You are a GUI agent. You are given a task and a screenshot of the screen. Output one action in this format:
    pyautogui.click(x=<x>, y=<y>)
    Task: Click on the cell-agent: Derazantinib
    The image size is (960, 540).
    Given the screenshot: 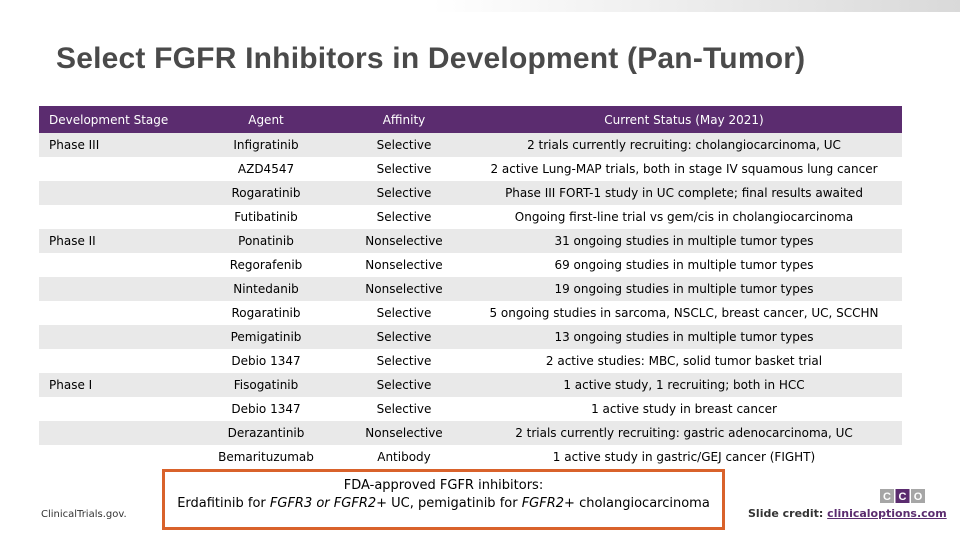 What is the action you would take?
    pyautogui.click(x=266, y=433)
    